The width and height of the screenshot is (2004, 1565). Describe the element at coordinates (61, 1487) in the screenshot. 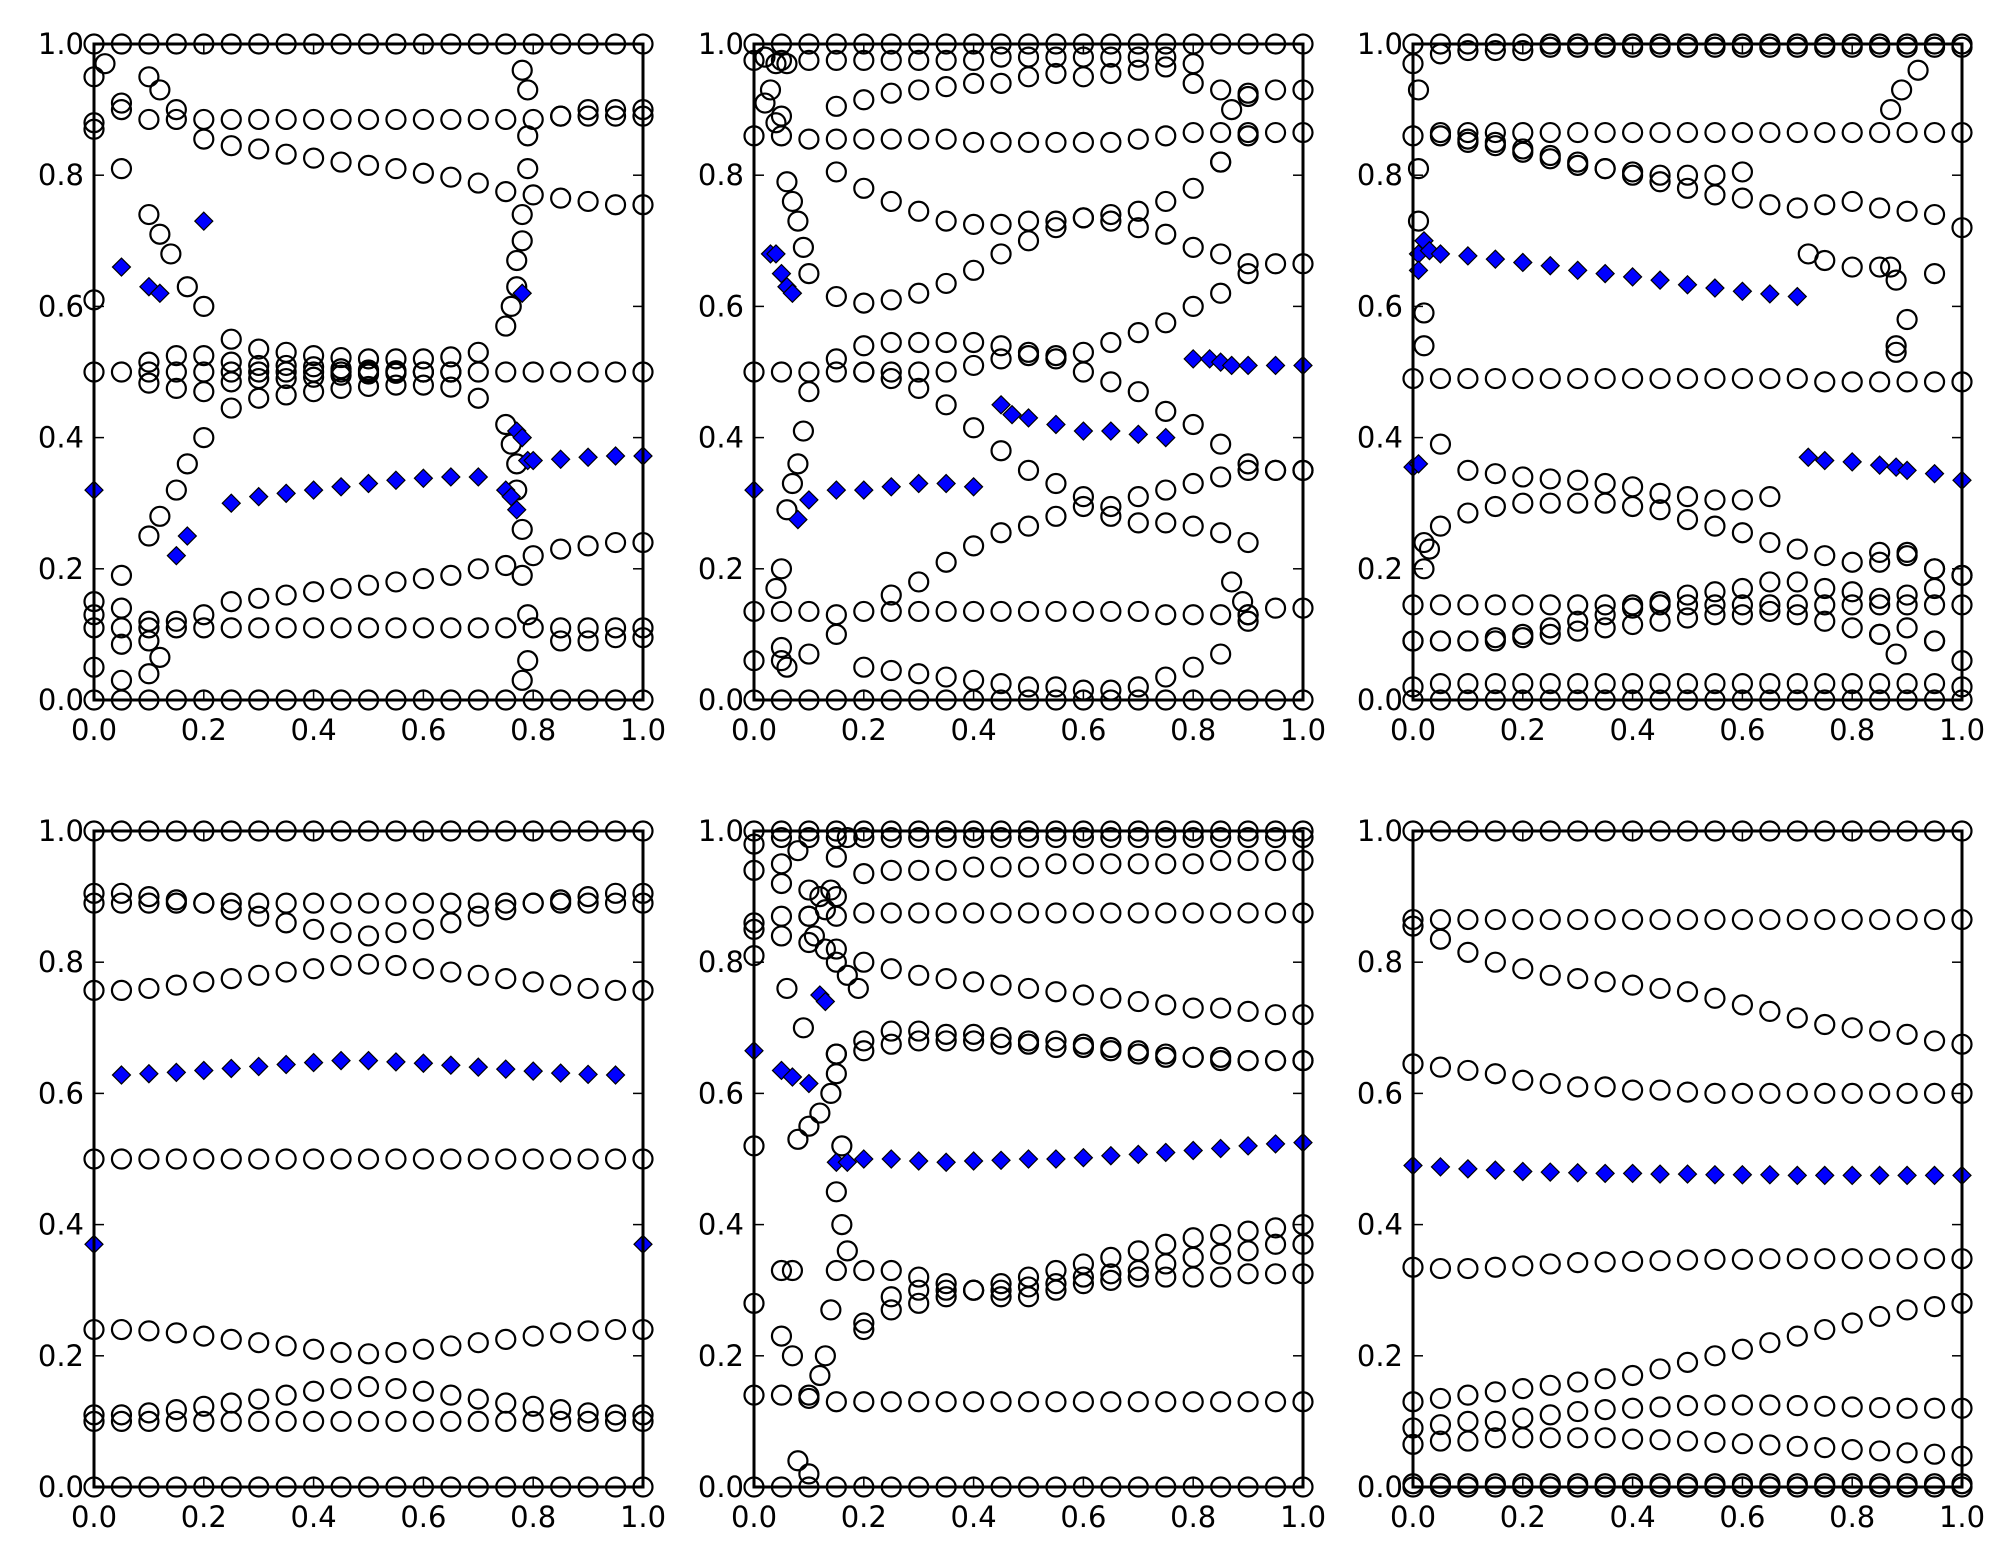

I see `y-tick-label: 0.0` at that location.